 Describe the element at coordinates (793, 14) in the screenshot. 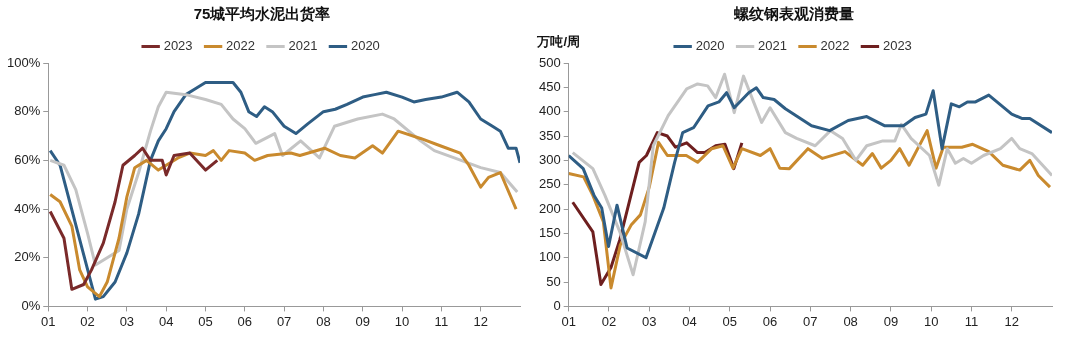

I see `chart-title: 螺纹钢表观消费量` at that location.